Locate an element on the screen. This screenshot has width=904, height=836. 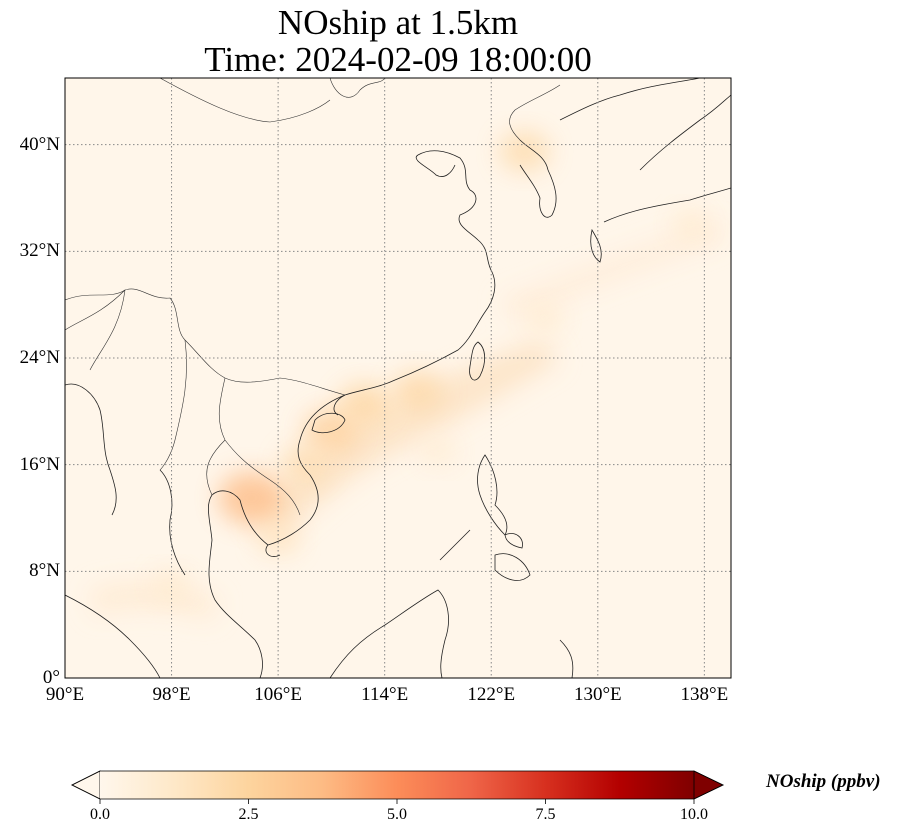
lat-label-24: 24°N is located at coordinates (39, 357).